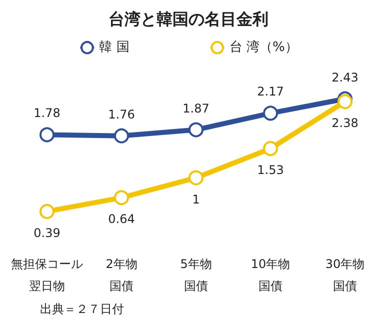 This screenshot has height=321, width=377. I want to click on data-label: 2.38, so click(345, 123).